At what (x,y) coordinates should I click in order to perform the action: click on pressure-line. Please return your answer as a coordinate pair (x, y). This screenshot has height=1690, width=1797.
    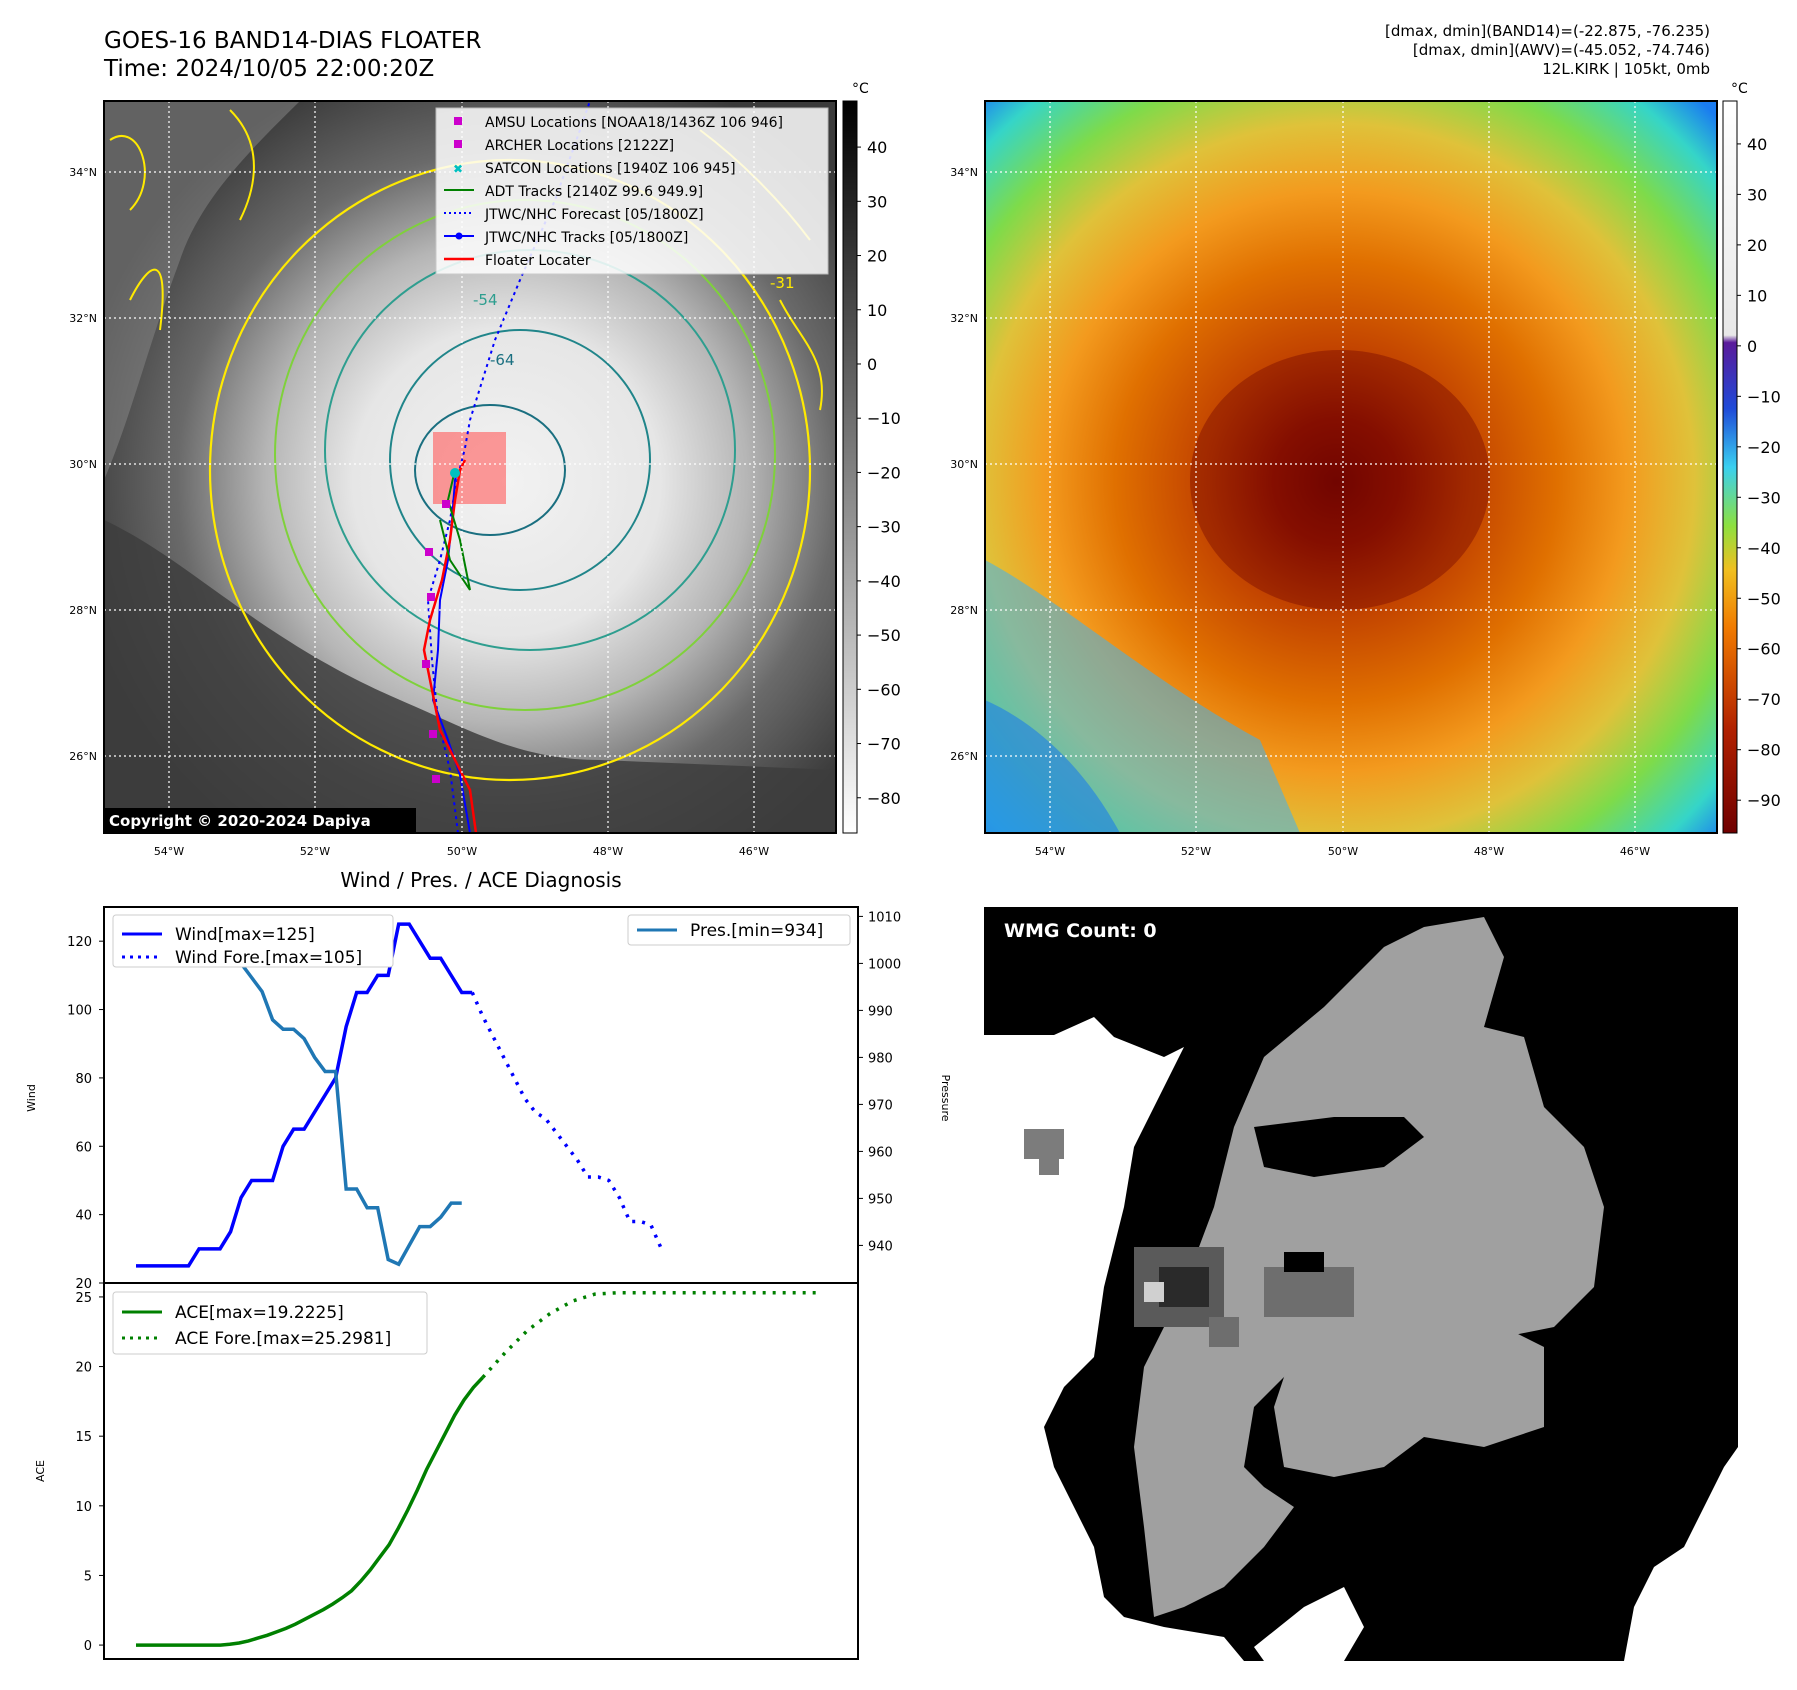
    Looking at the image, I should click on (299, 1097).